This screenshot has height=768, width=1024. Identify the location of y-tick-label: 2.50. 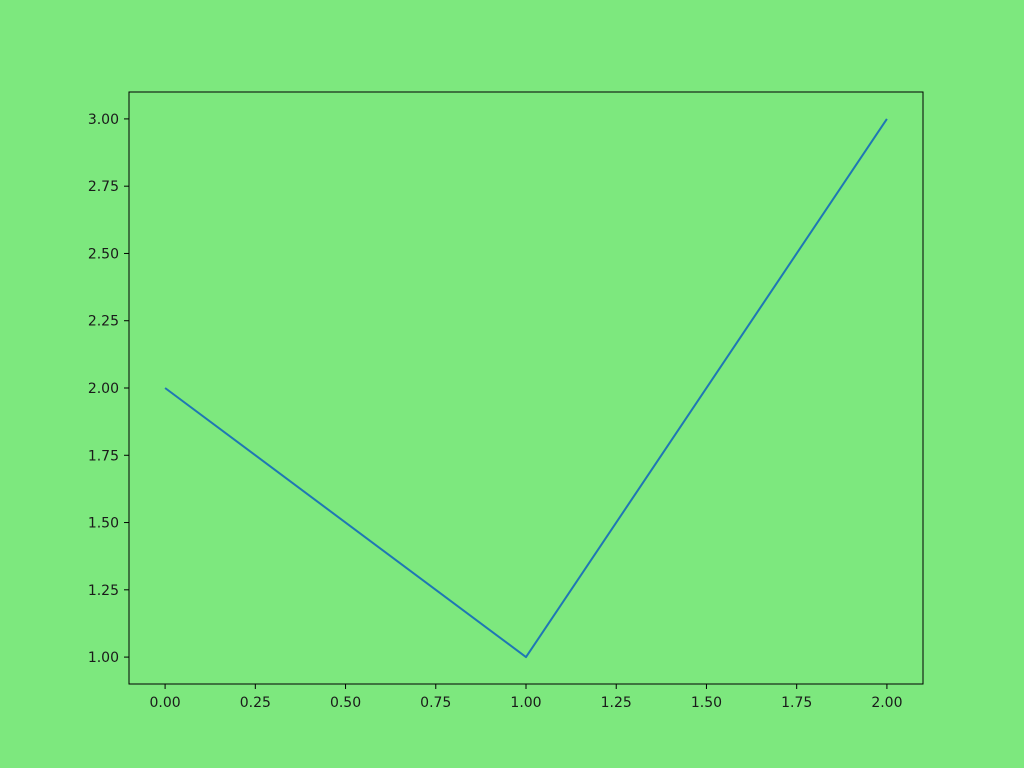
(103, 254).